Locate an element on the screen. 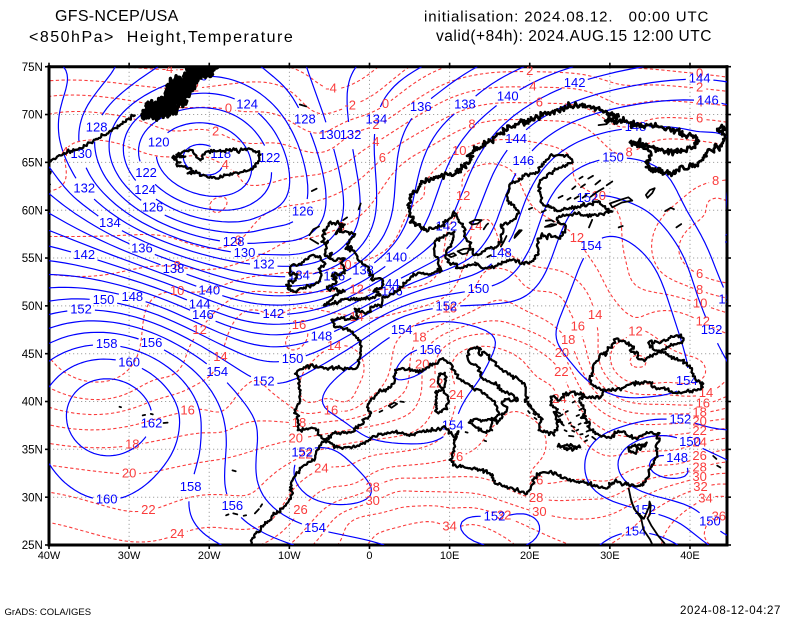 The height and width of the screenshot is (618, 800). svg-text: 60N is located at coordinates (32, 211).